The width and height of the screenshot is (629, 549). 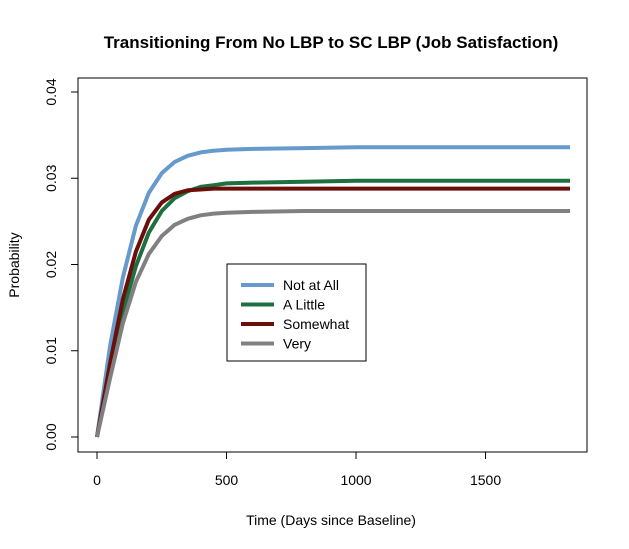 I want to click on legend: Not at All A Little Somewhat Very, so click(x=296, y=312).